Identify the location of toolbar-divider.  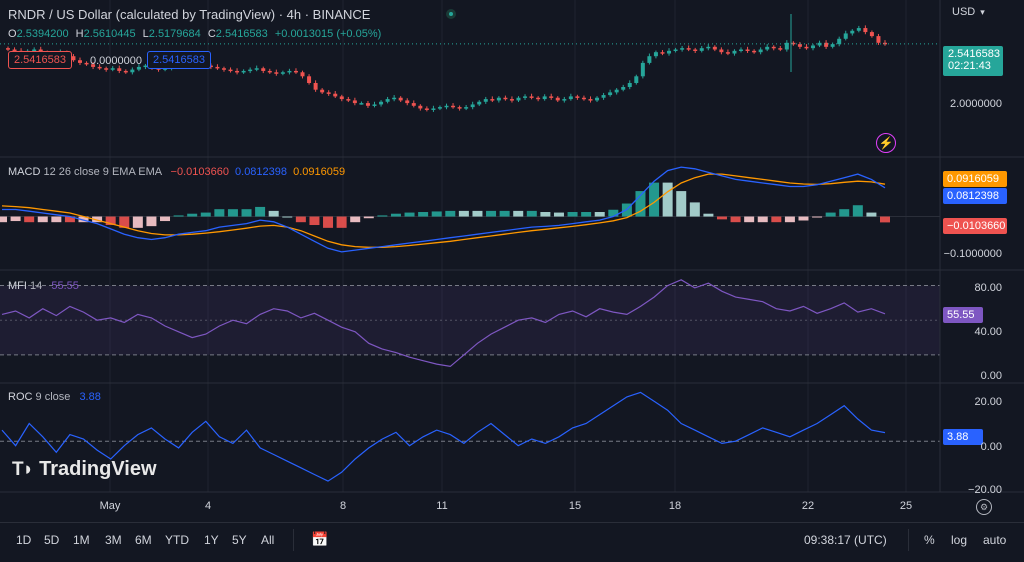
(293, 540).